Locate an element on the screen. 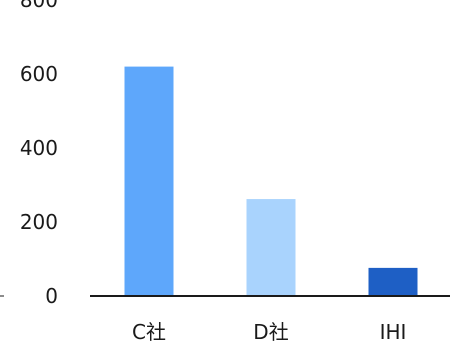  y-tick-label: 600 is located at coordinates (39, 74).